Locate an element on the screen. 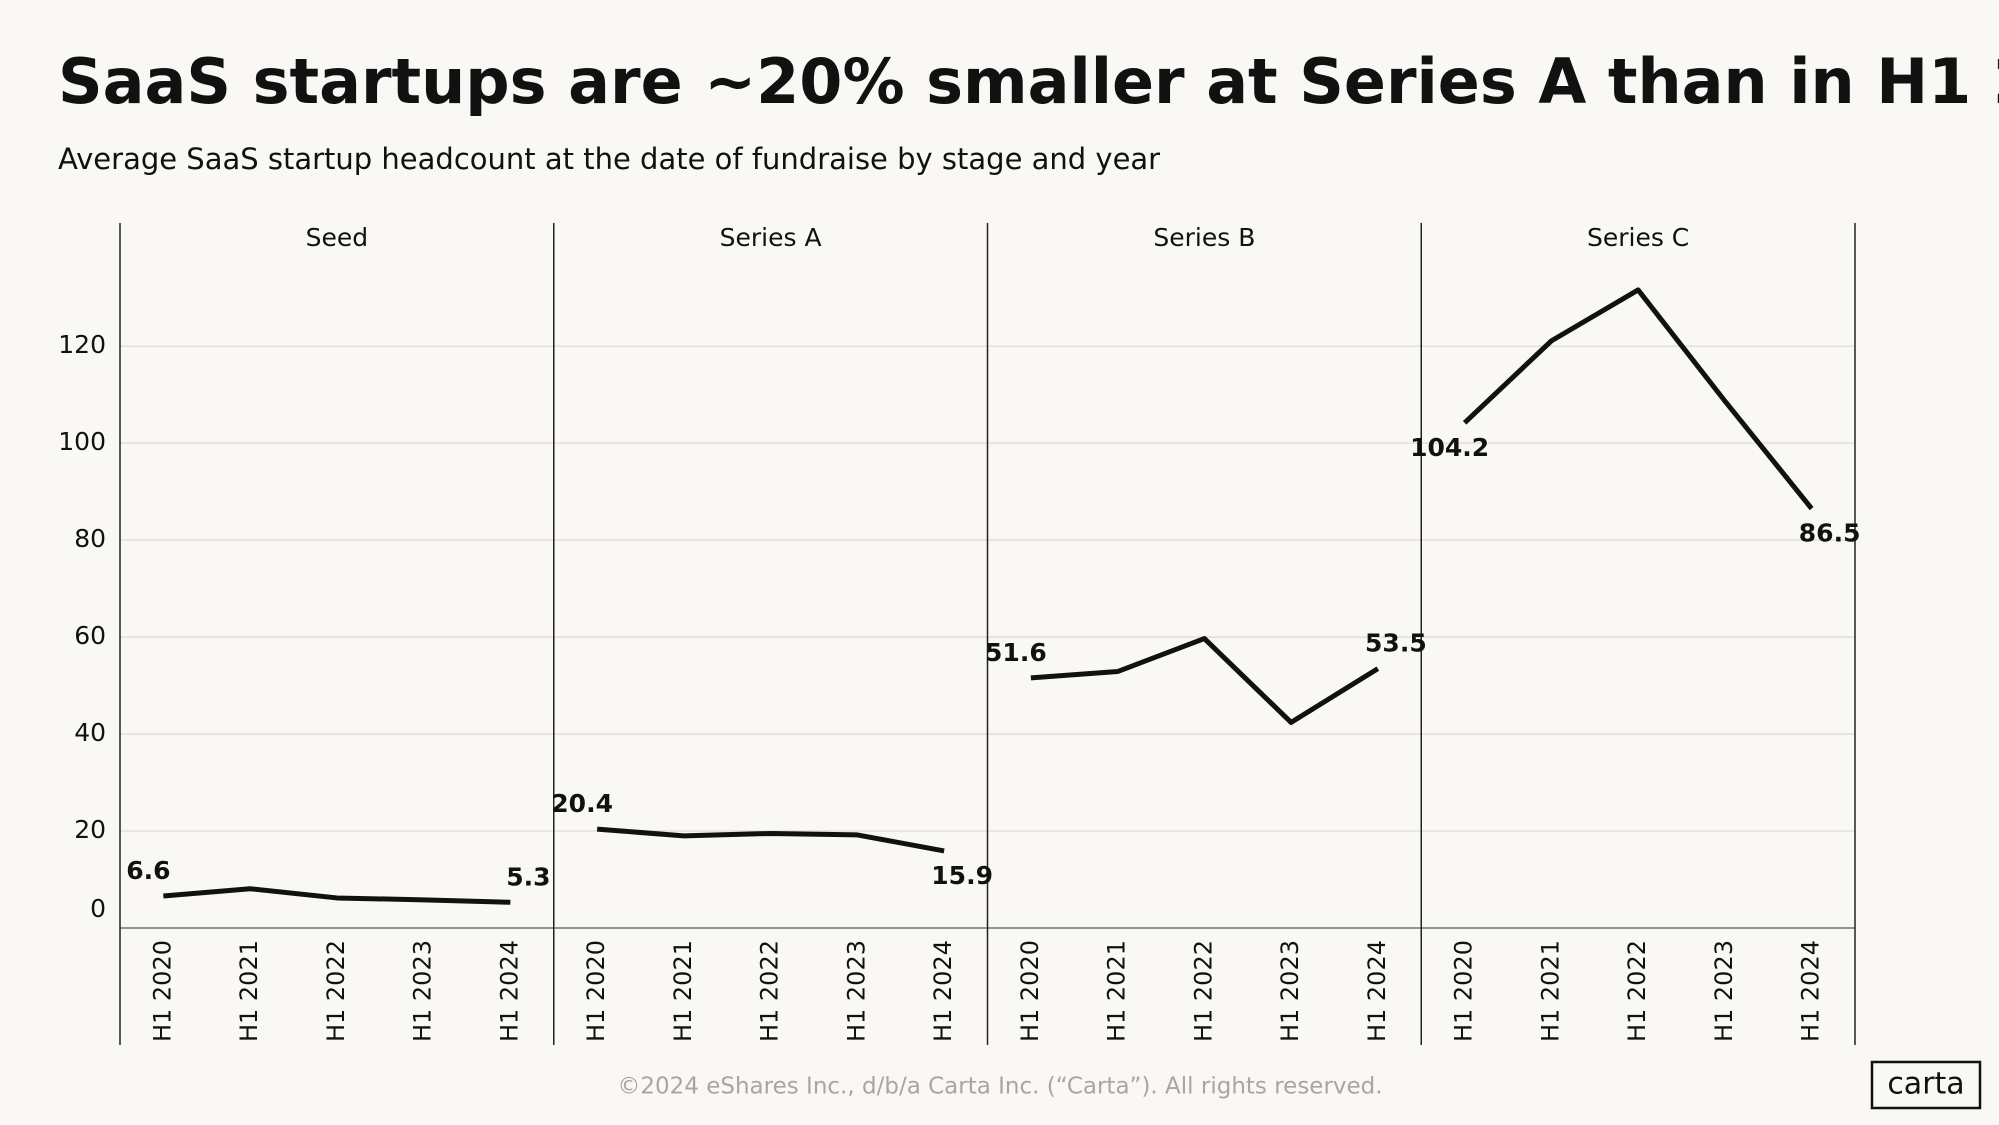 The width and height of the screenshot is (1999, 1125). value-label: 86.5 is located at coordinates (1830, 533).